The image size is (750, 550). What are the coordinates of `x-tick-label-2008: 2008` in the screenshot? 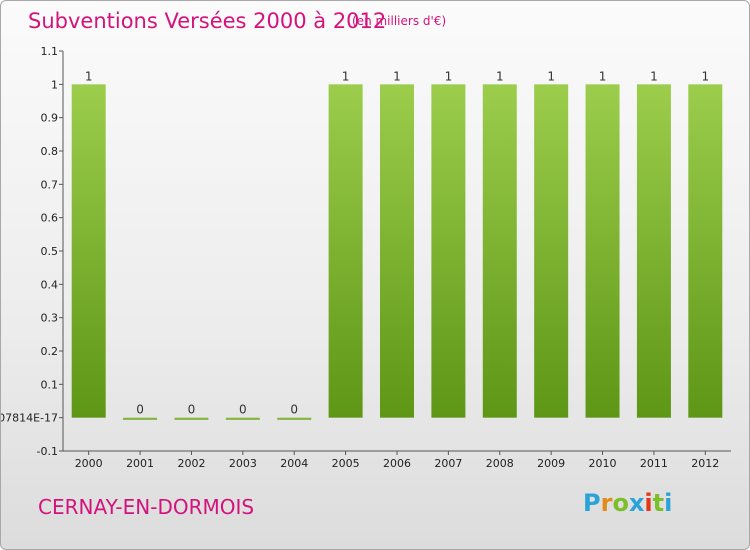 It's located at (500, 463).